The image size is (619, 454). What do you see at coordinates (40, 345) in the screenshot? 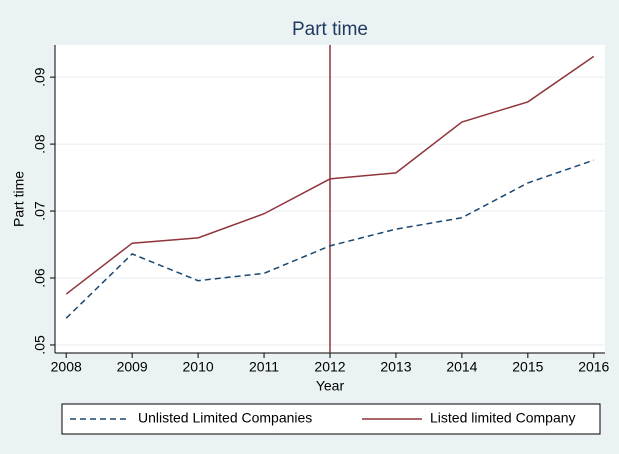
I see `y-tick-label: .05` at bounding box center [40, 345].